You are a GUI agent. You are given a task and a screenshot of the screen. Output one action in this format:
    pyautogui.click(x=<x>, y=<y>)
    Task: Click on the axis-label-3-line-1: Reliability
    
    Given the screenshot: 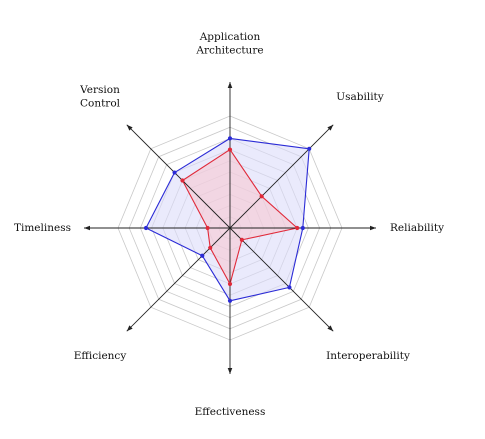 What is the action you would take?
    pyautogui.click(x=417, y=228)
    